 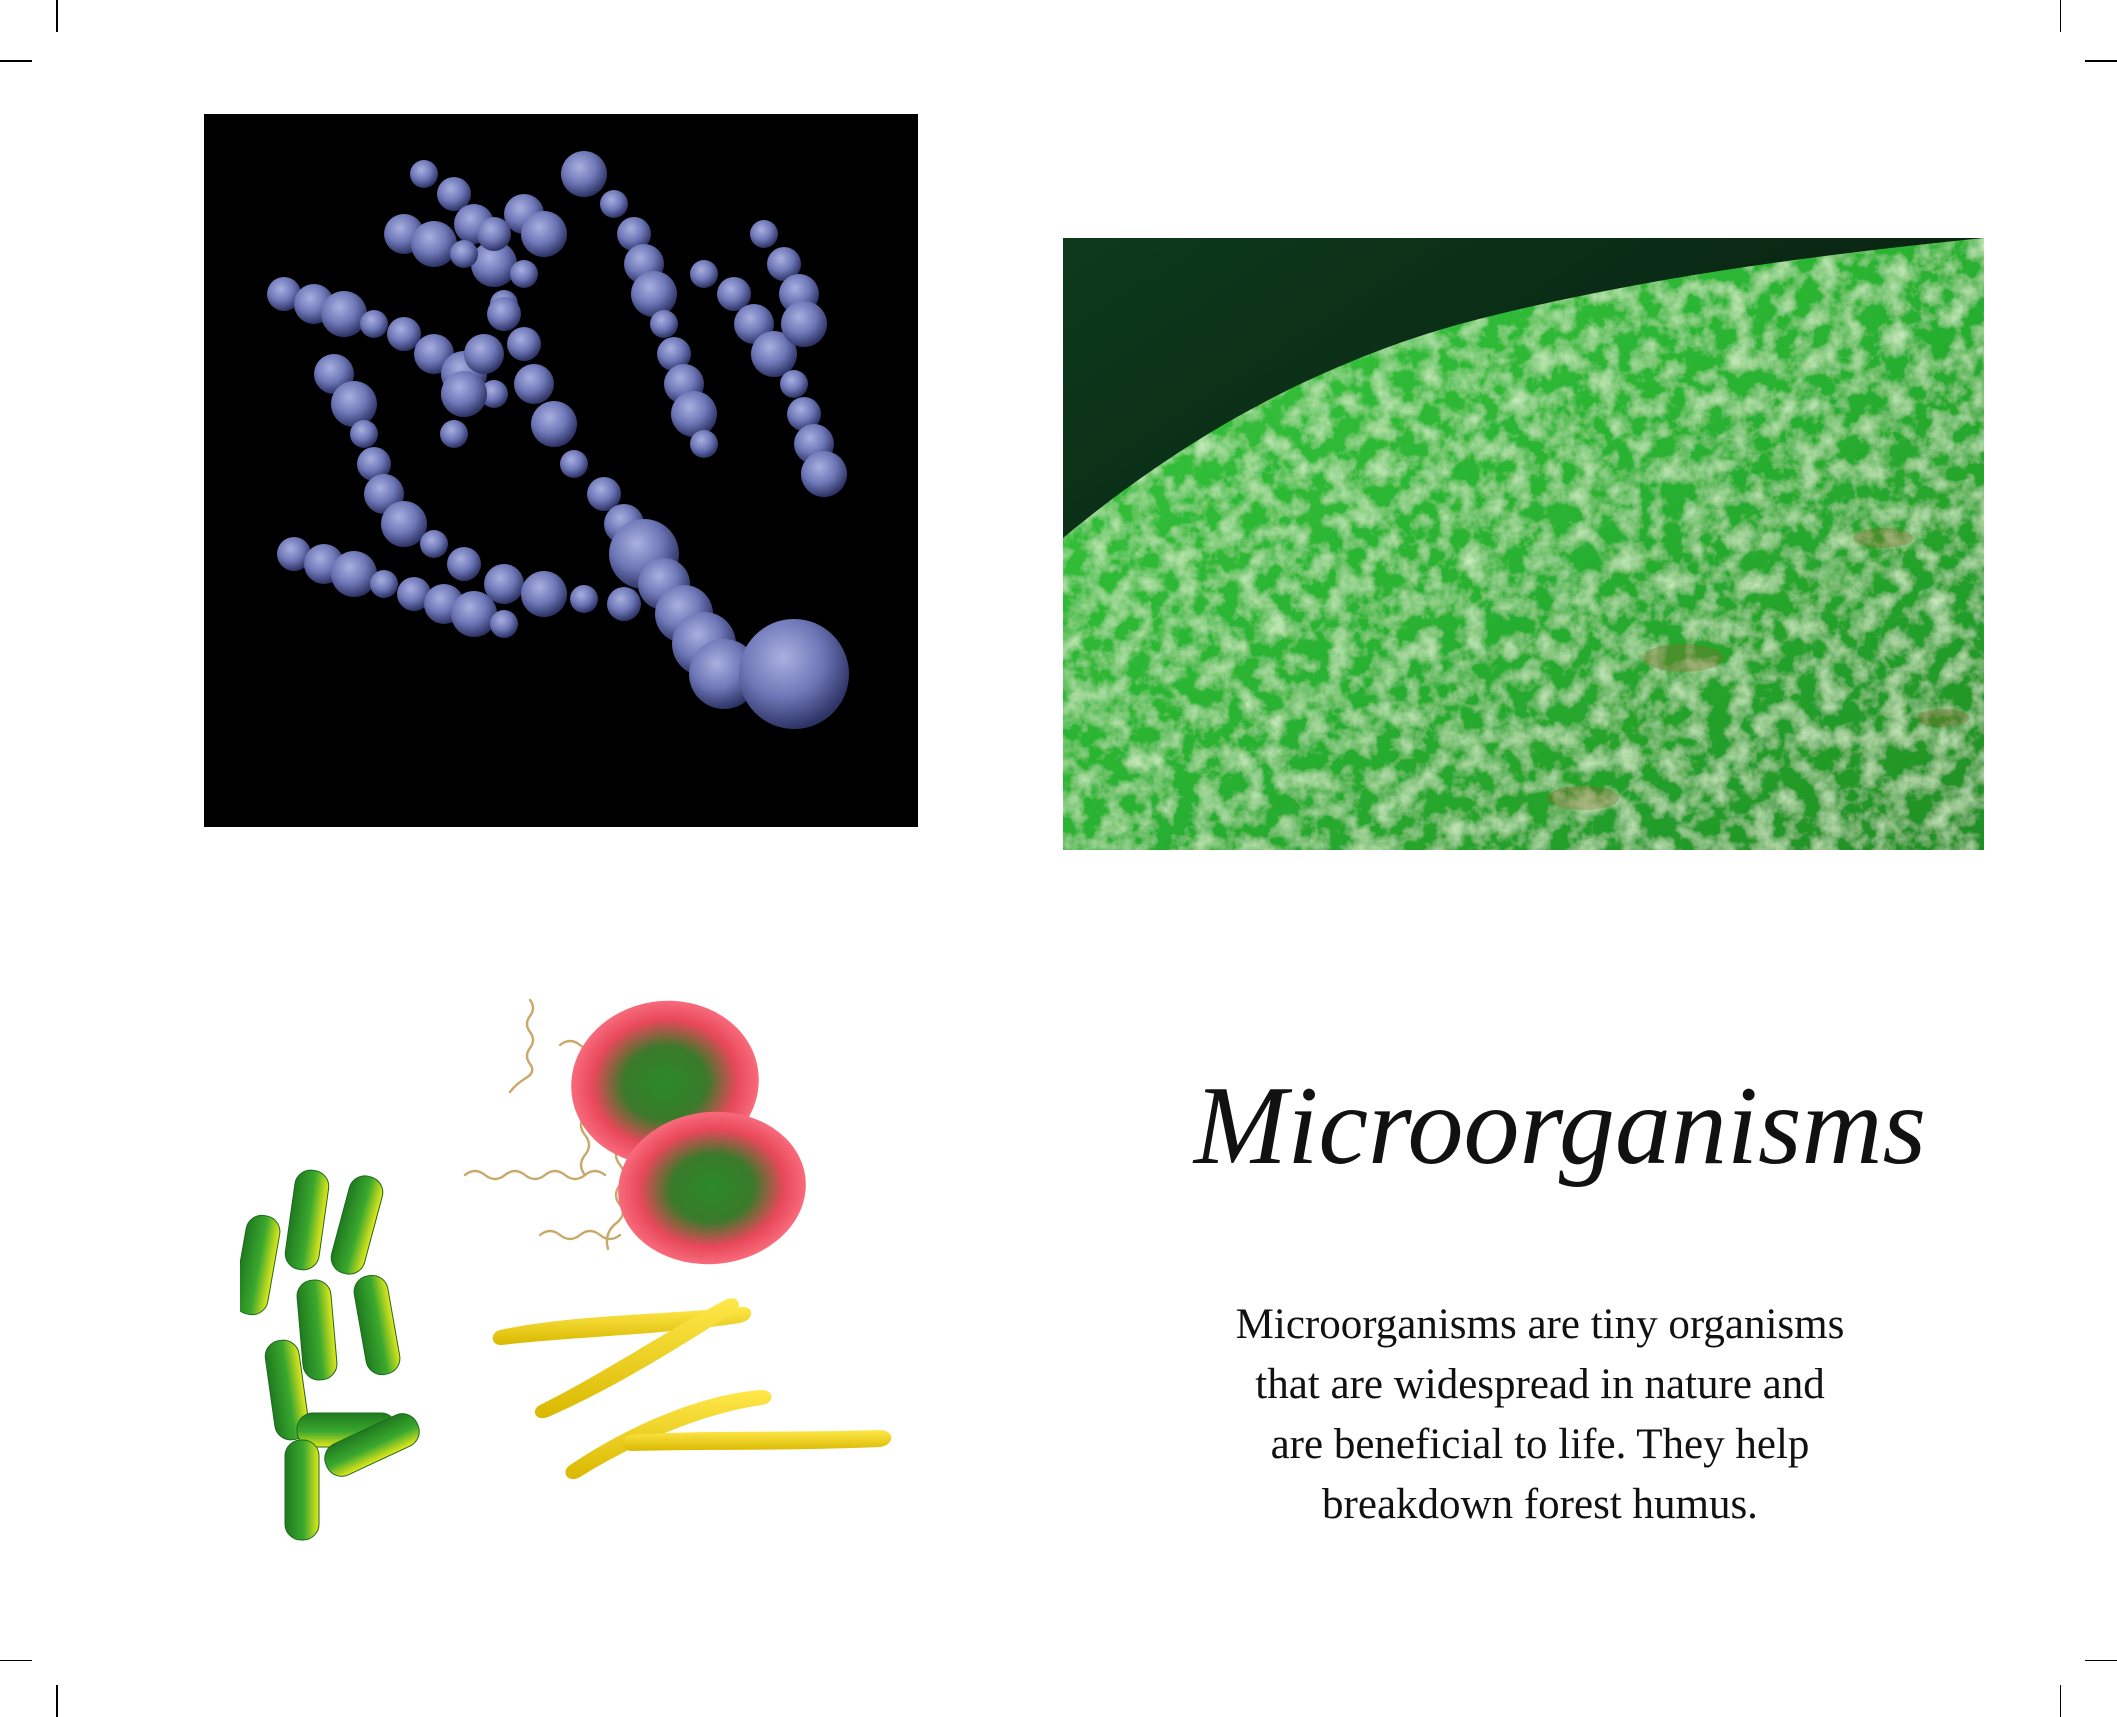 What do you see at coordinates (1540, 1384) in the screenshot?
I see `description-line: that are widespread in nature and` at bounding box center [1540, 1384].